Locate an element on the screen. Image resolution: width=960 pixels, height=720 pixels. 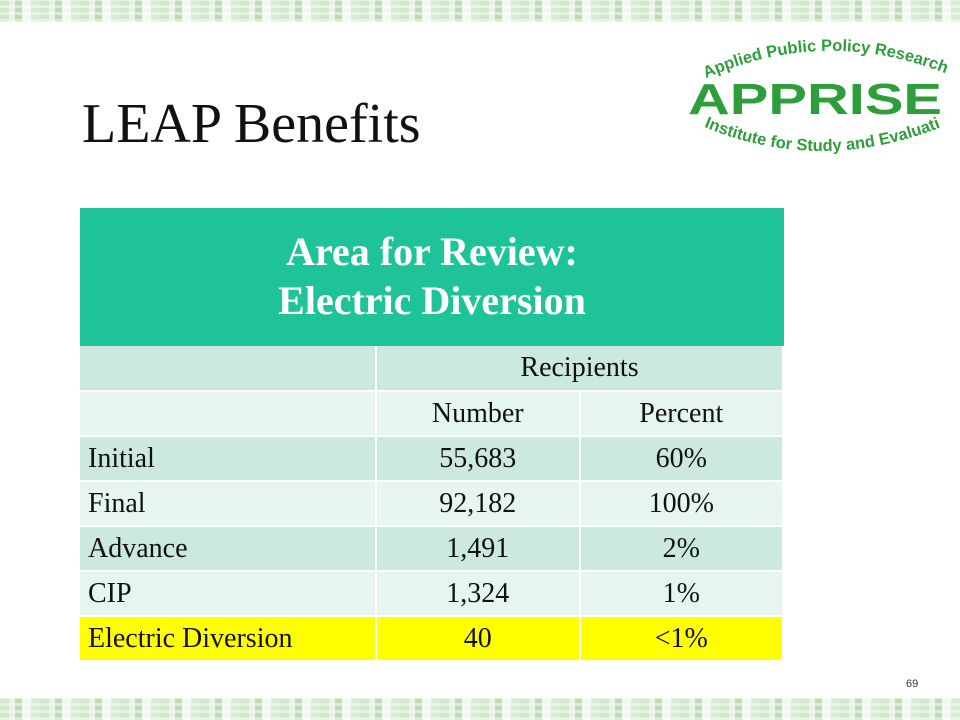
row-label: Advance is located at coordinates (228, 549).